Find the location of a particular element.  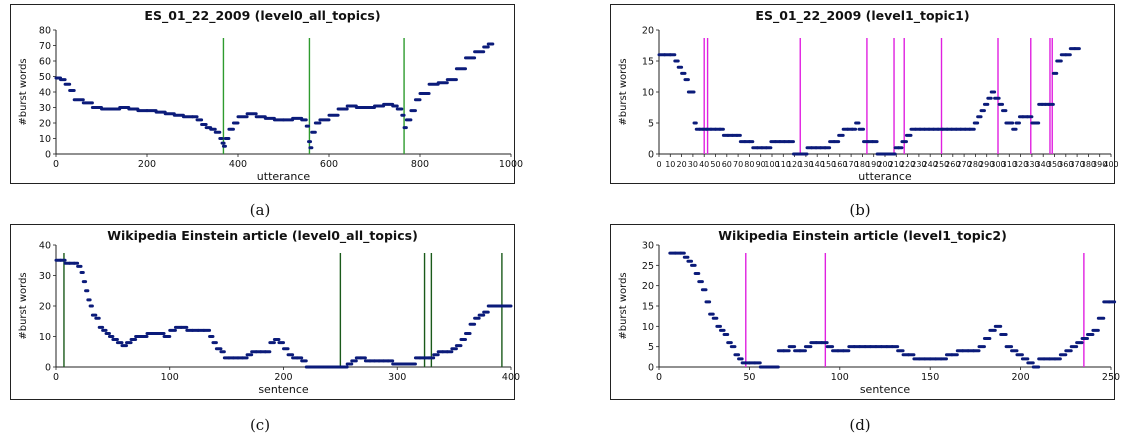

caption-b: (b) is located at coordinates (860, 210).